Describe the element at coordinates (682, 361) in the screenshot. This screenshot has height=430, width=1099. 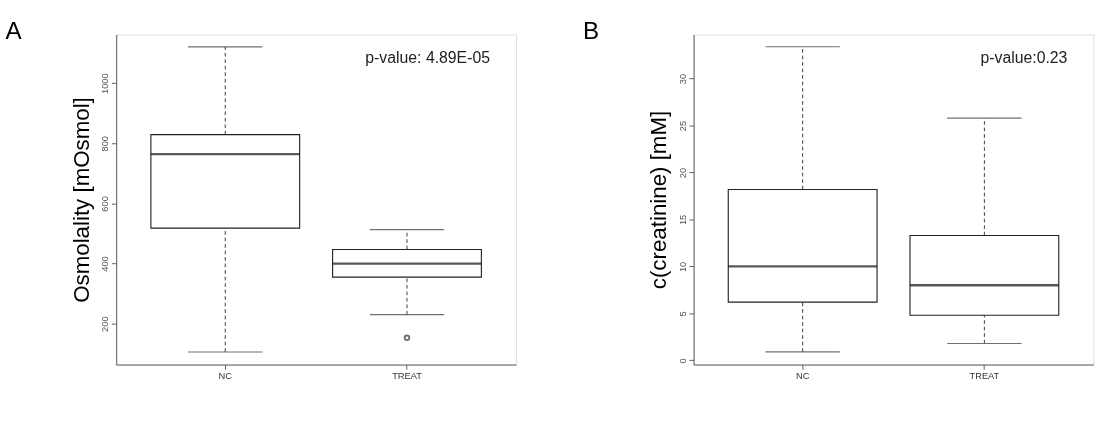
I see `y-tick-label: 0` at that location.